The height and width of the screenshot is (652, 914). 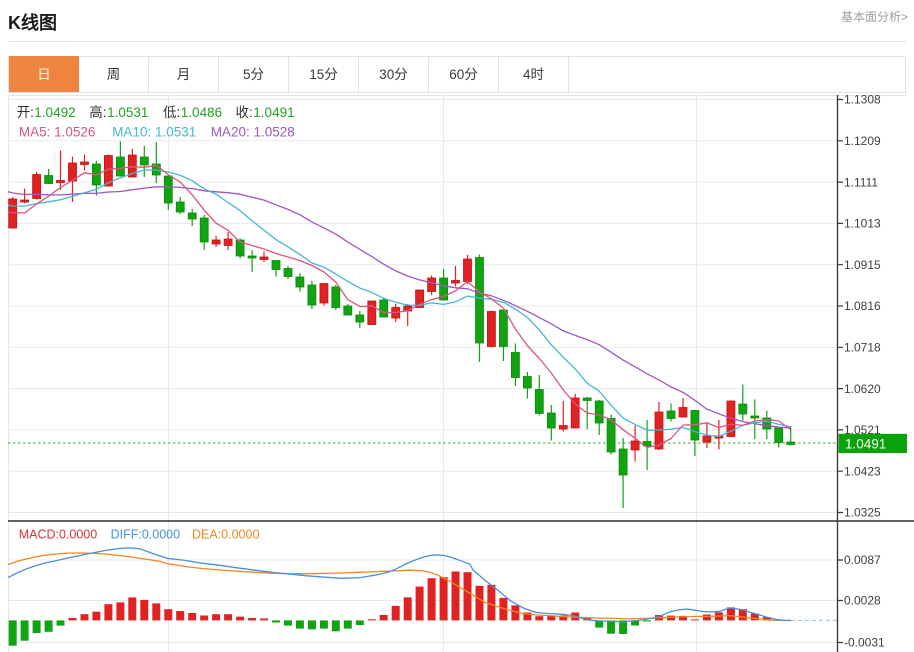 I want to click on svg-text: 1.0521, so click(x=862, y=430).